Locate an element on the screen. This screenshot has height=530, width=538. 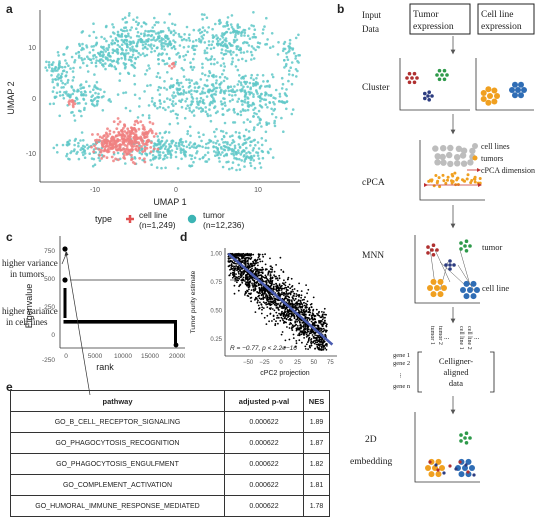
matrix-col-label: tumor 2 is located at coordinates (440, 335).